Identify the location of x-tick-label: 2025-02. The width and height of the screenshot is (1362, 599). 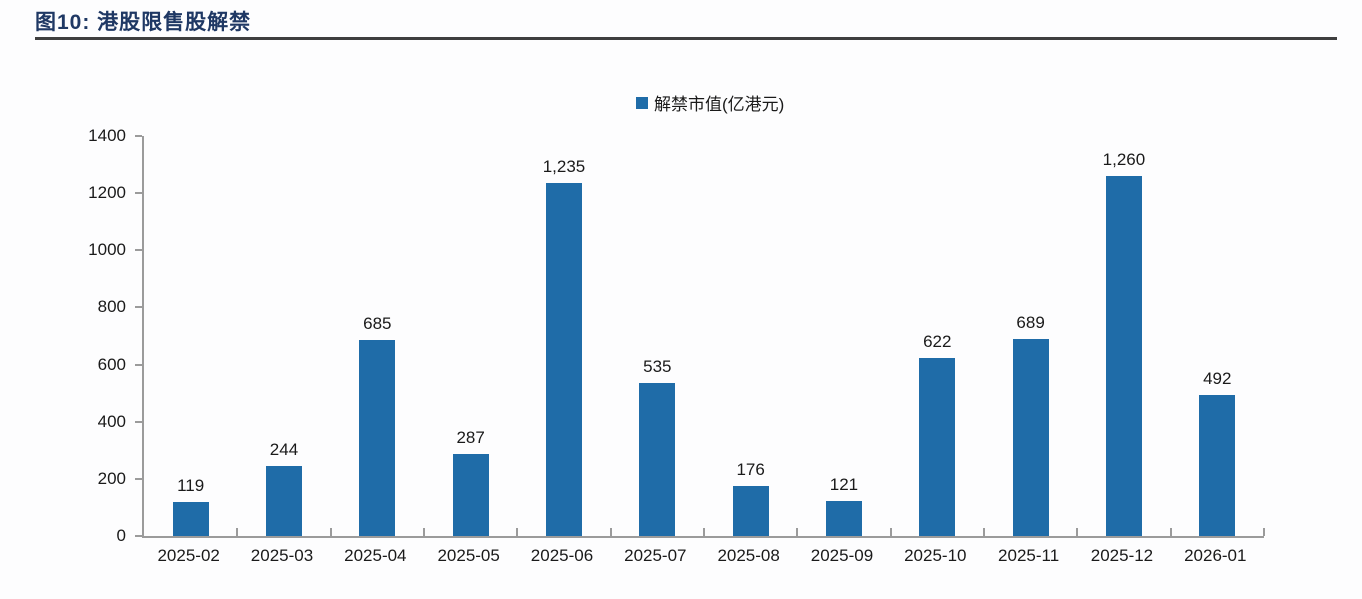
(188, 555).